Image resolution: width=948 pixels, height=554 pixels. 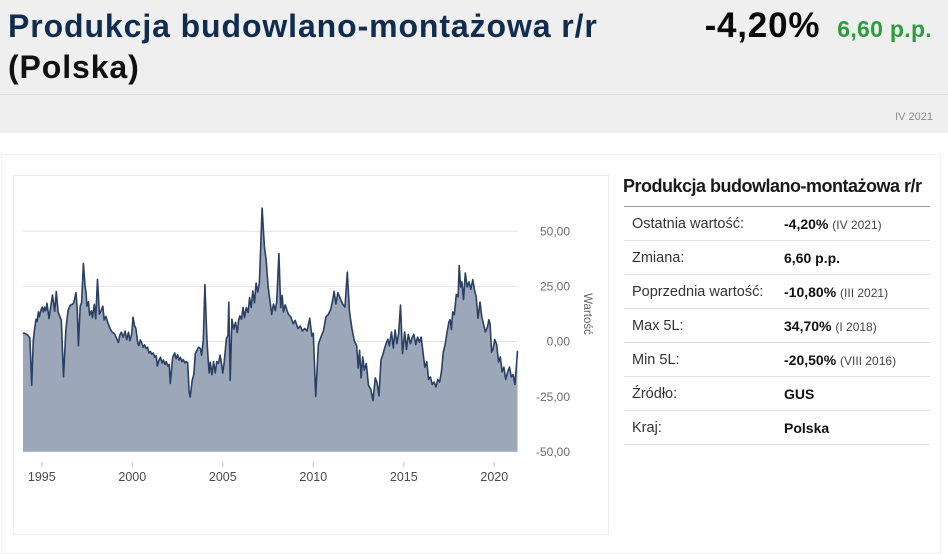 What do you see at coordinates (555, 232) in the screenshot?
I see `svg-text: 50,00` at bounding box center [555, 232].